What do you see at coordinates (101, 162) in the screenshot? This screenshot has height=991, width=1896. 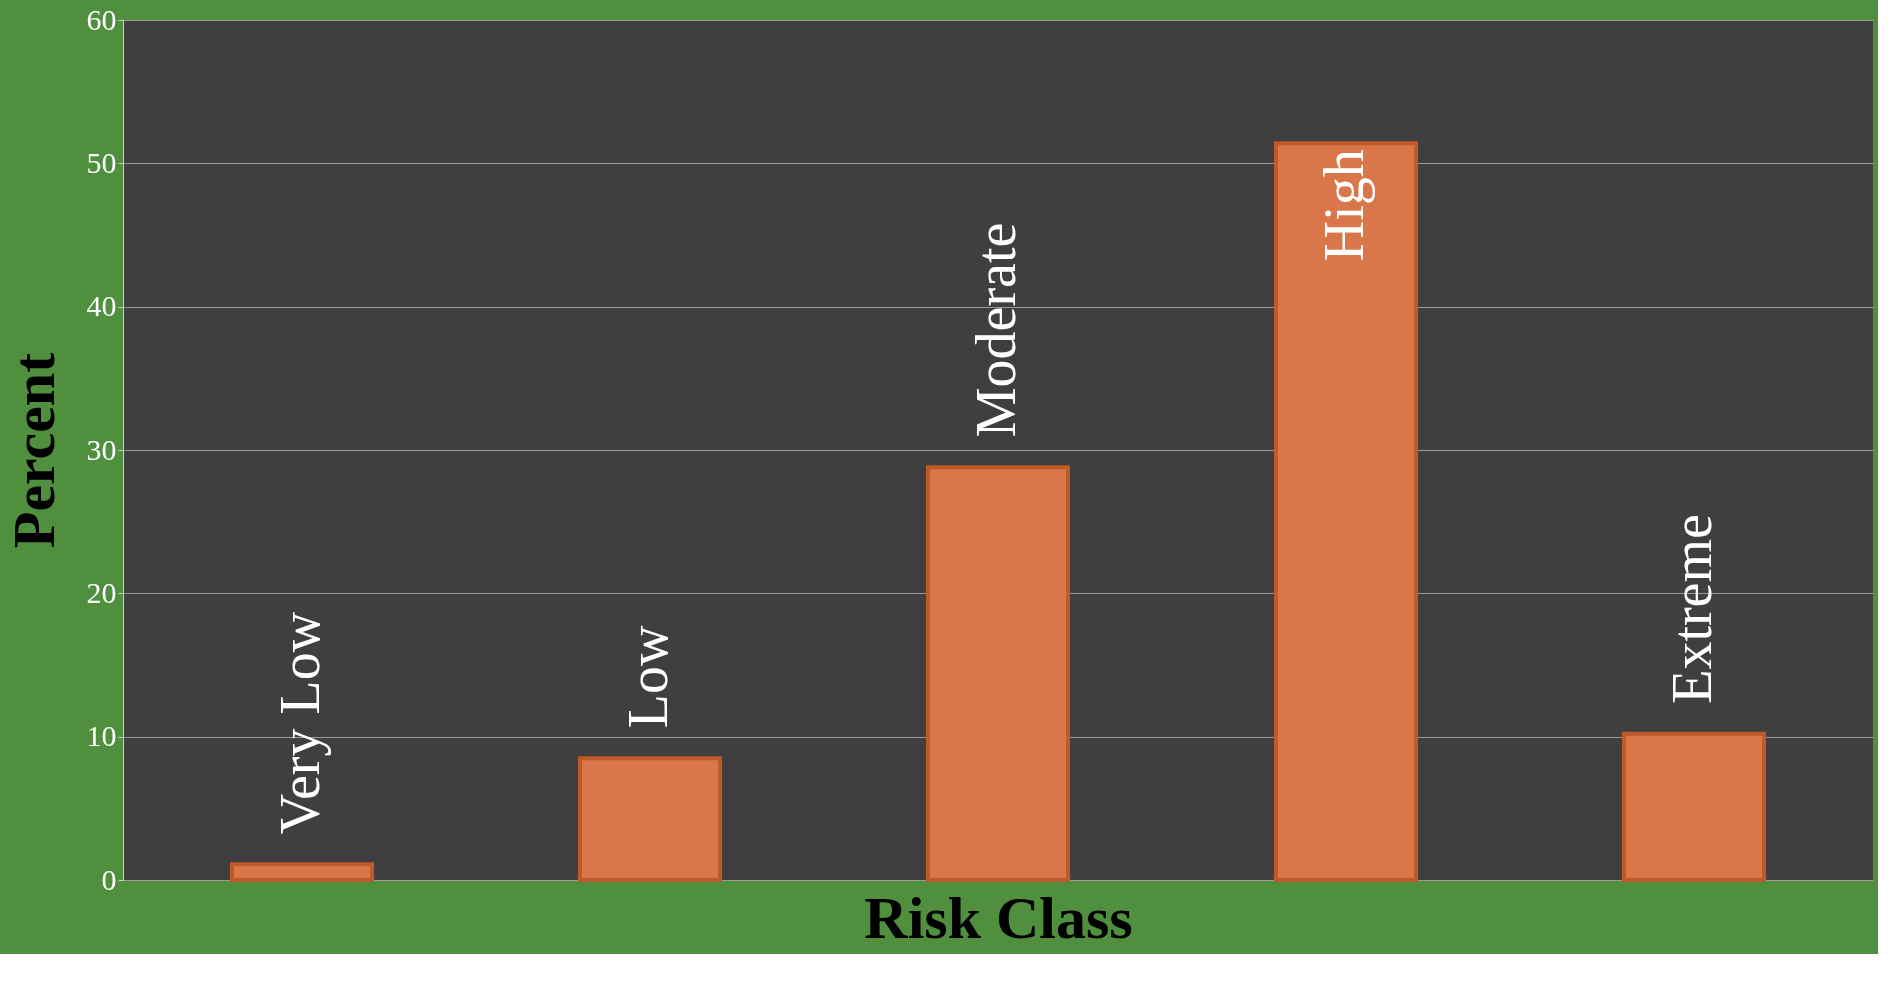 I see `y-tick-label: 50` at bounding box center [101, 162].